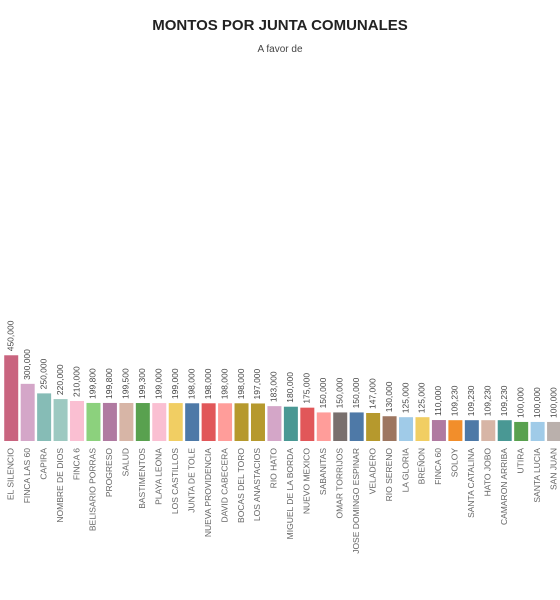 The image size is (560, 600). What do you see at coordinates (279, 49) in the screenshot?
I see `chart-subtitle: A favor de` at bounding box center [279, 49].